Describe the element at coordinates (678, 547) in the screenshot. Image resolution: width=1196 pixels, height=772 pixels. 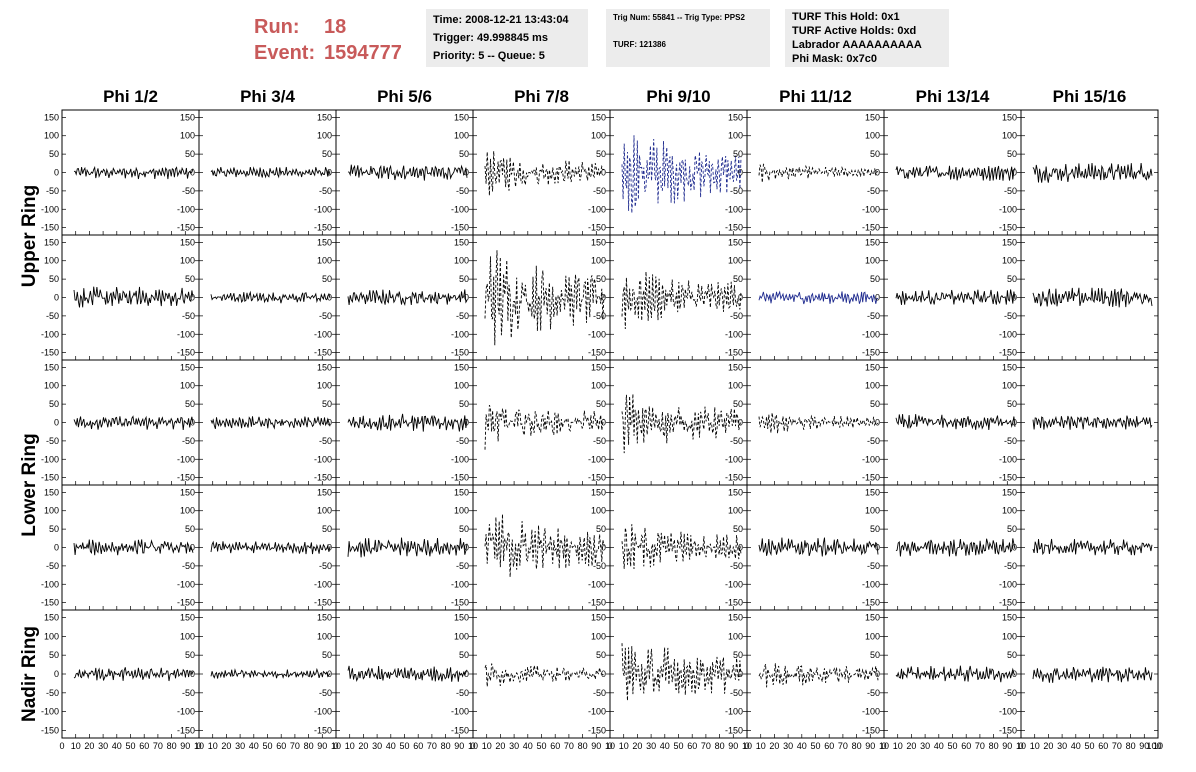
I see `panel-frame` at that location.